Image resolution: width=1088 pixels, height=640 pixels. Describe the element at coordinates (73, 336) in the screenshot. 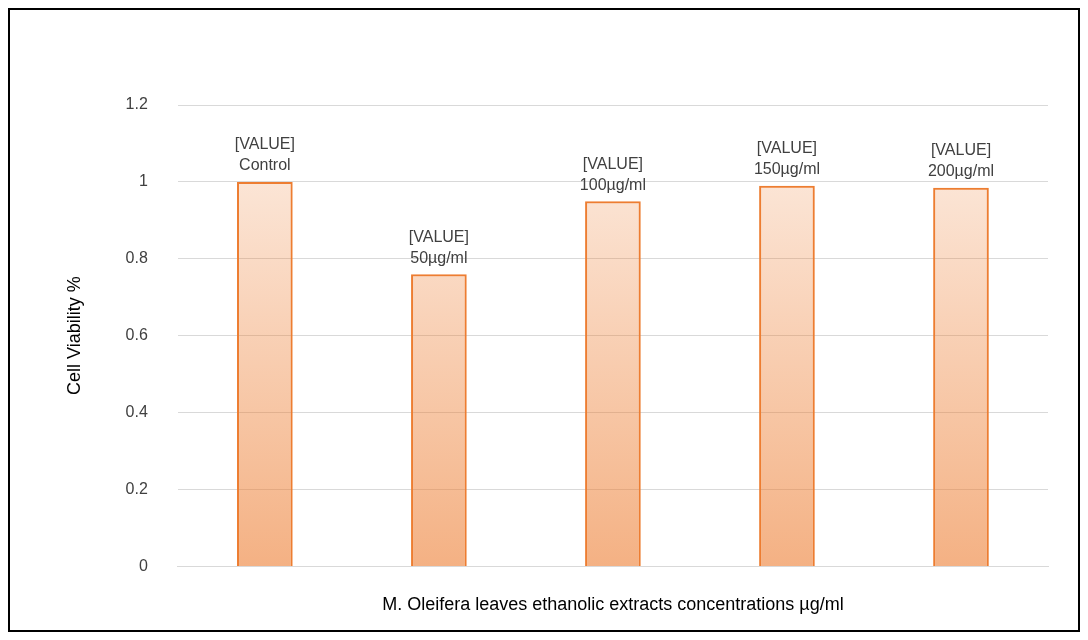

I see `y-axis-title: Cell Viability %` at that location.